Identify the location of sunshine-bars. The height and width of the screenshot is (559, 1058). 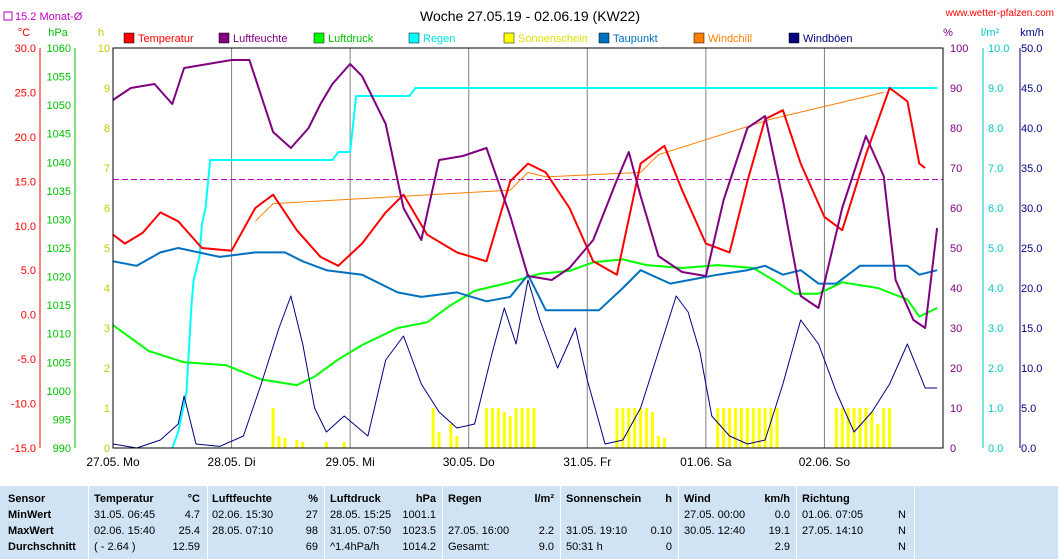
(581, 428).